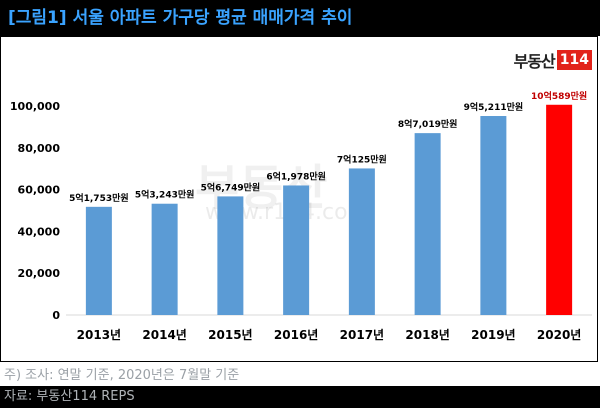 Image resolution: width=600 pixels, height=408 pixels. Describe the element at coordinates (99, 198) in the screenshot. I see `data-label: 5억1,753만원` at that location.